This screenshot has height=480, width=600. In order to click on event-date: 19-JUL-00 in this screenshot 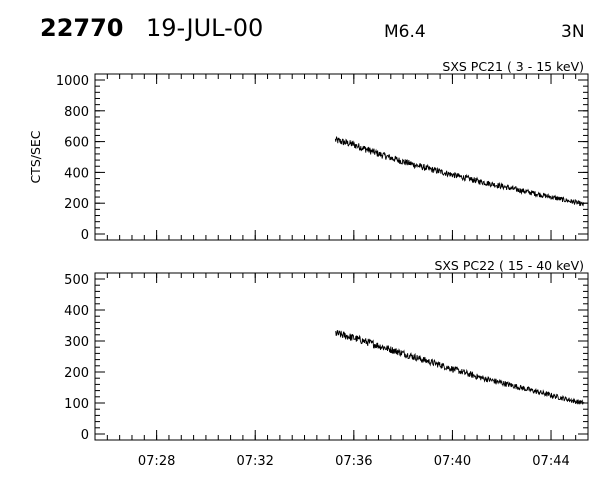, I will do `click(205, 28)`.